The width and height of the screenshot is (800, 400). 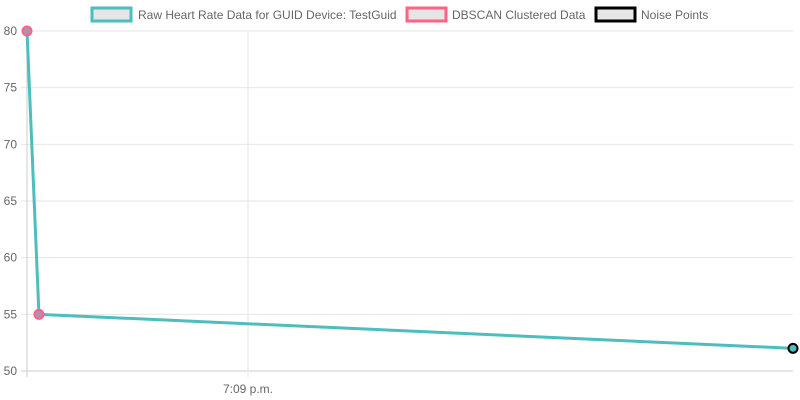 I want to click on y-tick-label: 50, so click(x=11, y=371).